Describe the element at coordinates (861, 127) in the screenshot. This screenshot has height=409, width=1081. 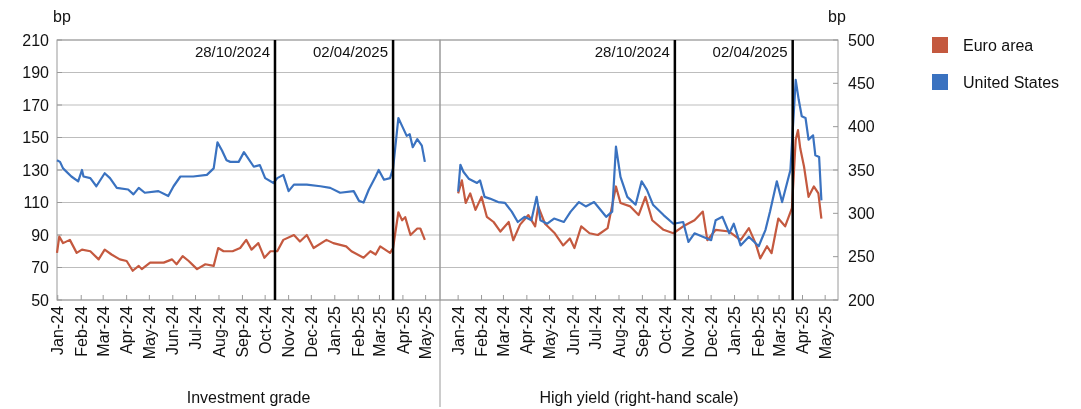
I see `y2-tick-label: 400` at that location.